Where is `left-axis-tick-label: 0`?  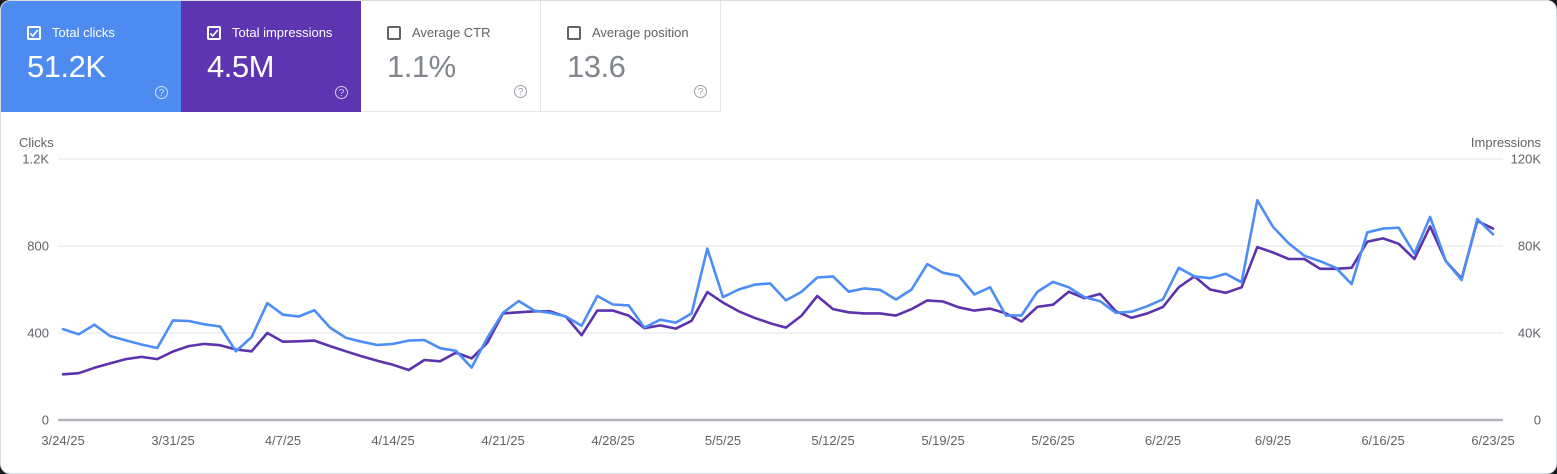 left-axis-tick-label: 0 is located at coordinates (45, 420).